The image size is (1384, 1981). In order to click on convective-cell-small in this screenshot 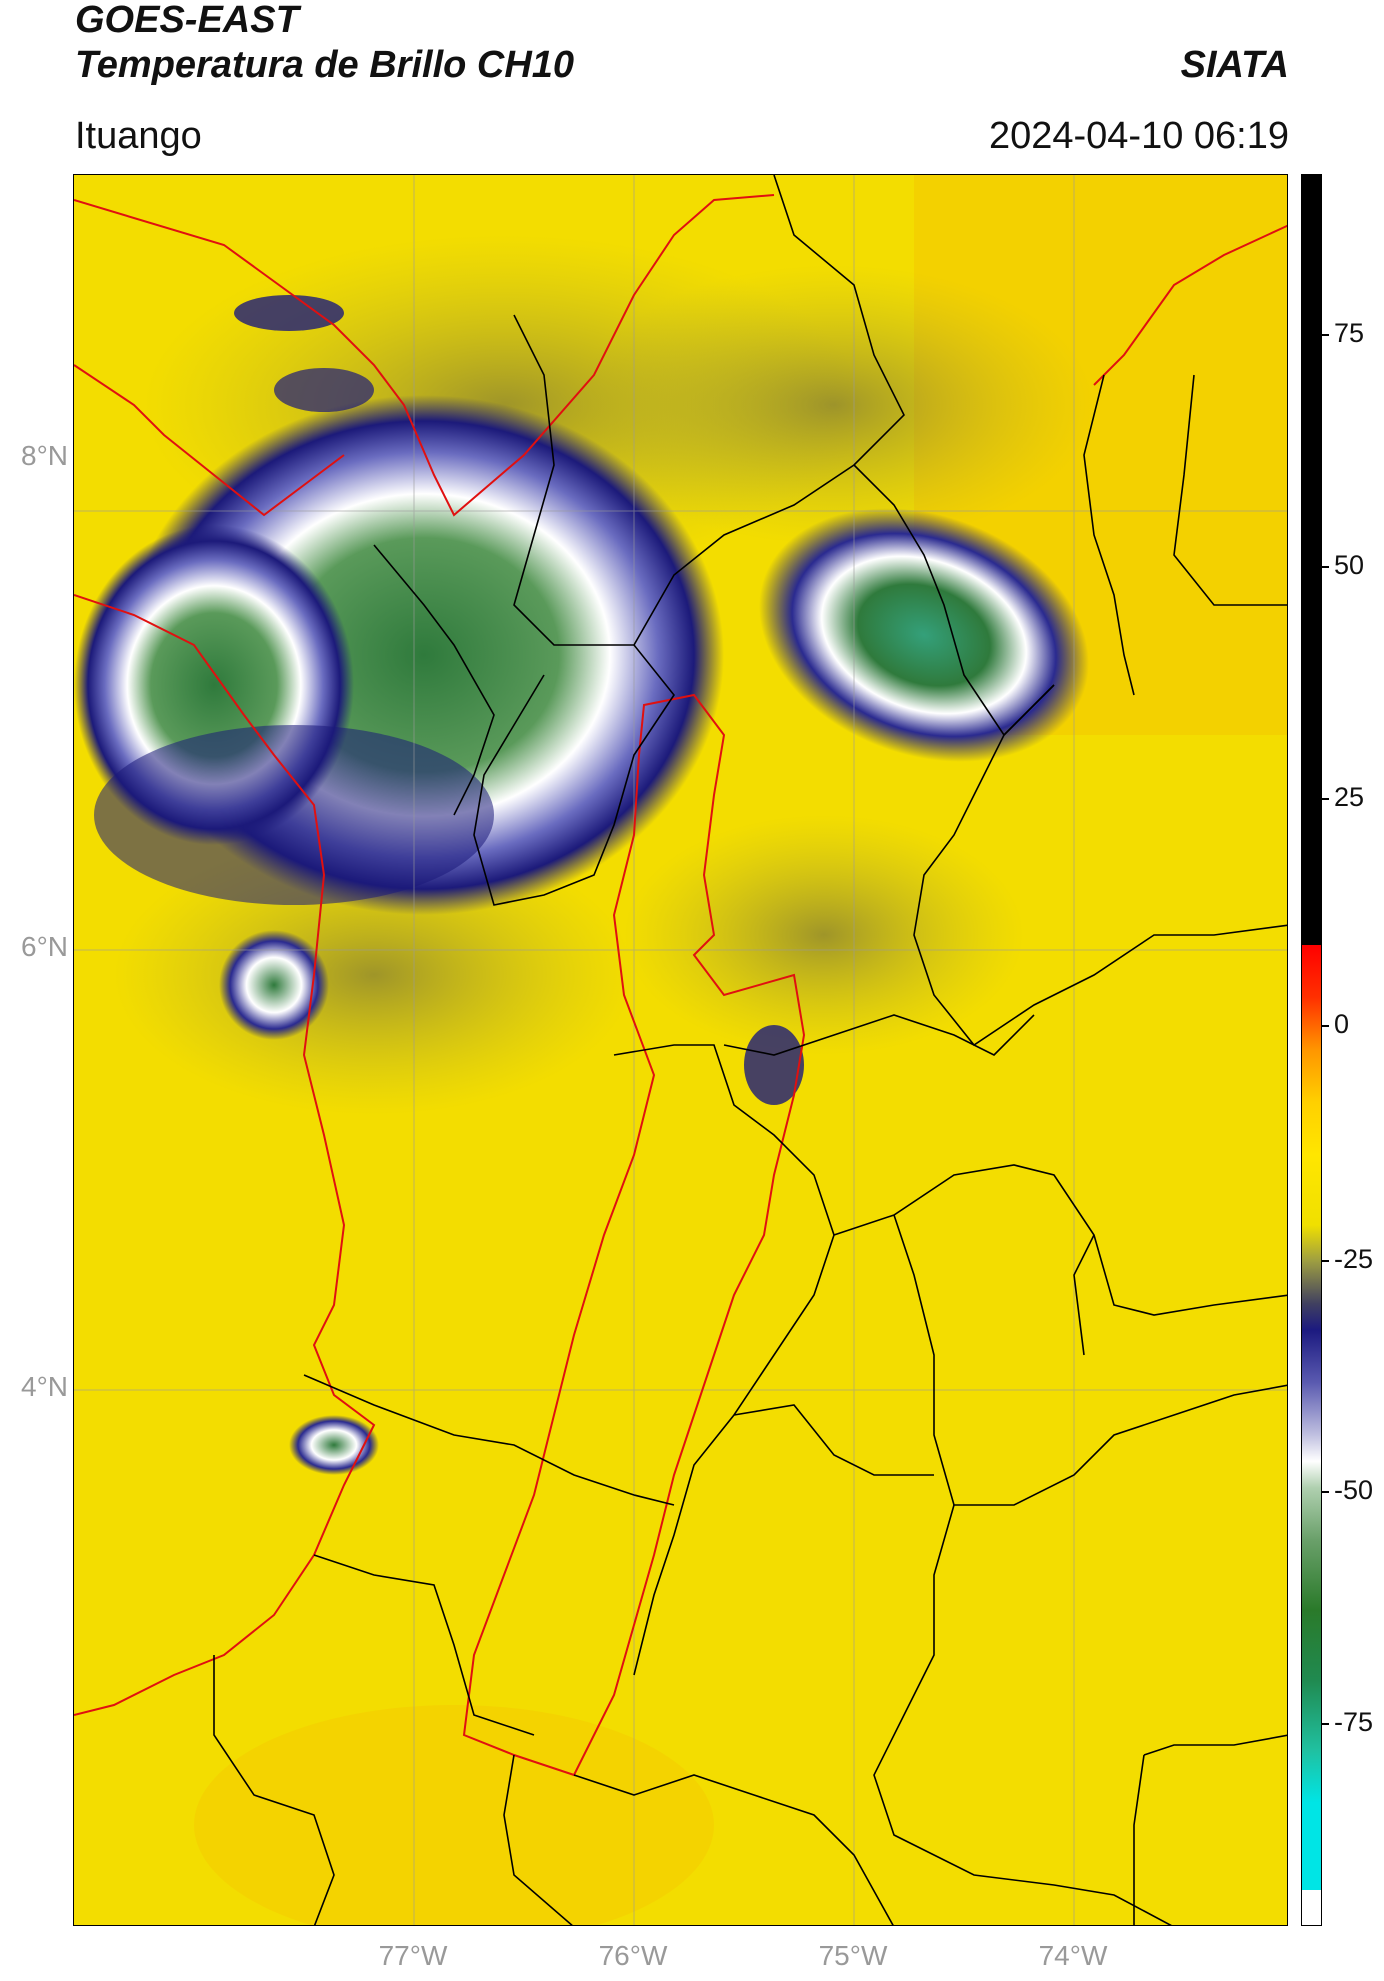, I will do `click(274, 985)`.